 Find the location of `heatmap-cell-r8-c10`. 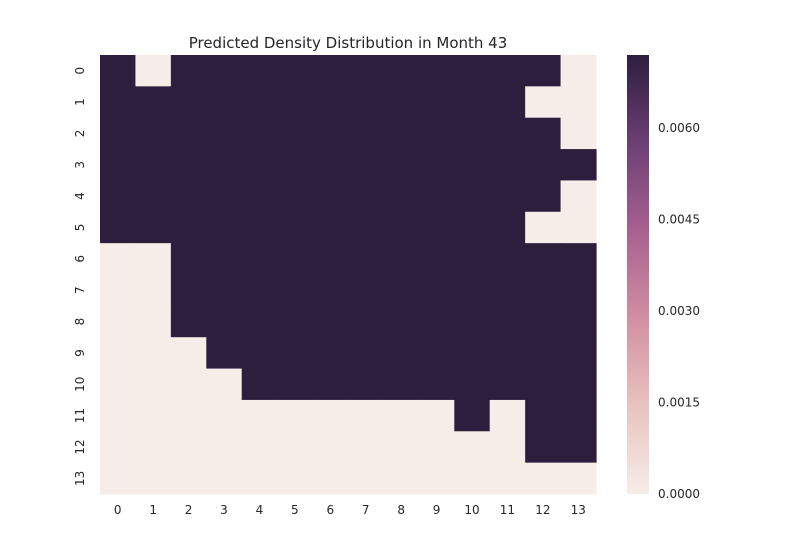

heatmap-cell-r8-c10 is located at coordinates (472, 321).